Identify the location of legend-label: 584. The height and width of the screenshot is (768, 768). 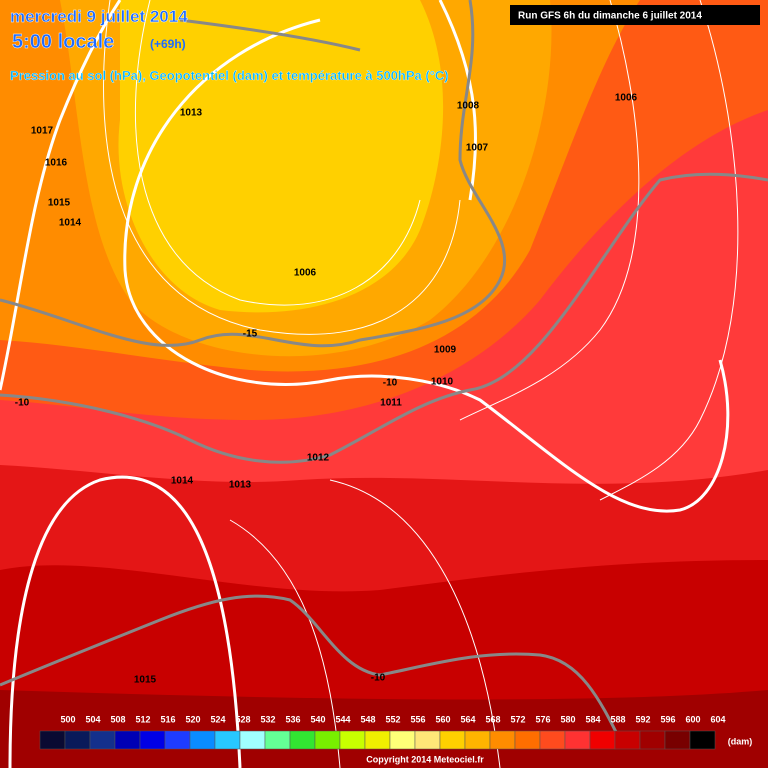
(592, 719).